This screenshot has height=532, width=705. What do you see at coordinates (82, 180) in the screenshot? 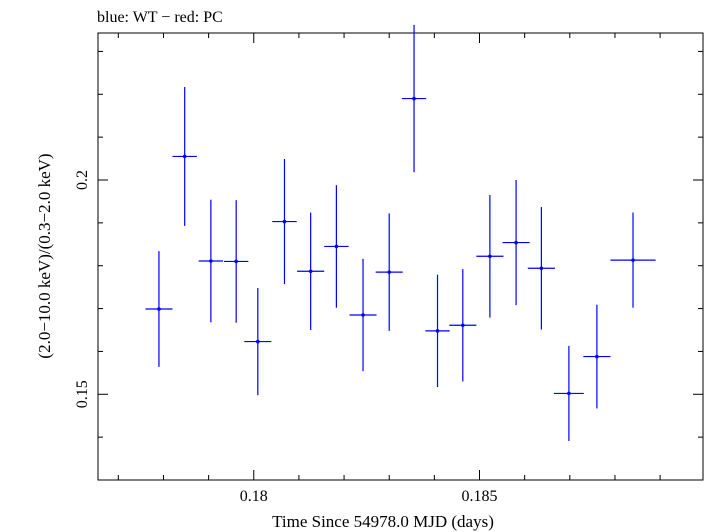
I see `y-tick-label: 0.2` at bounding box center [82, 180].